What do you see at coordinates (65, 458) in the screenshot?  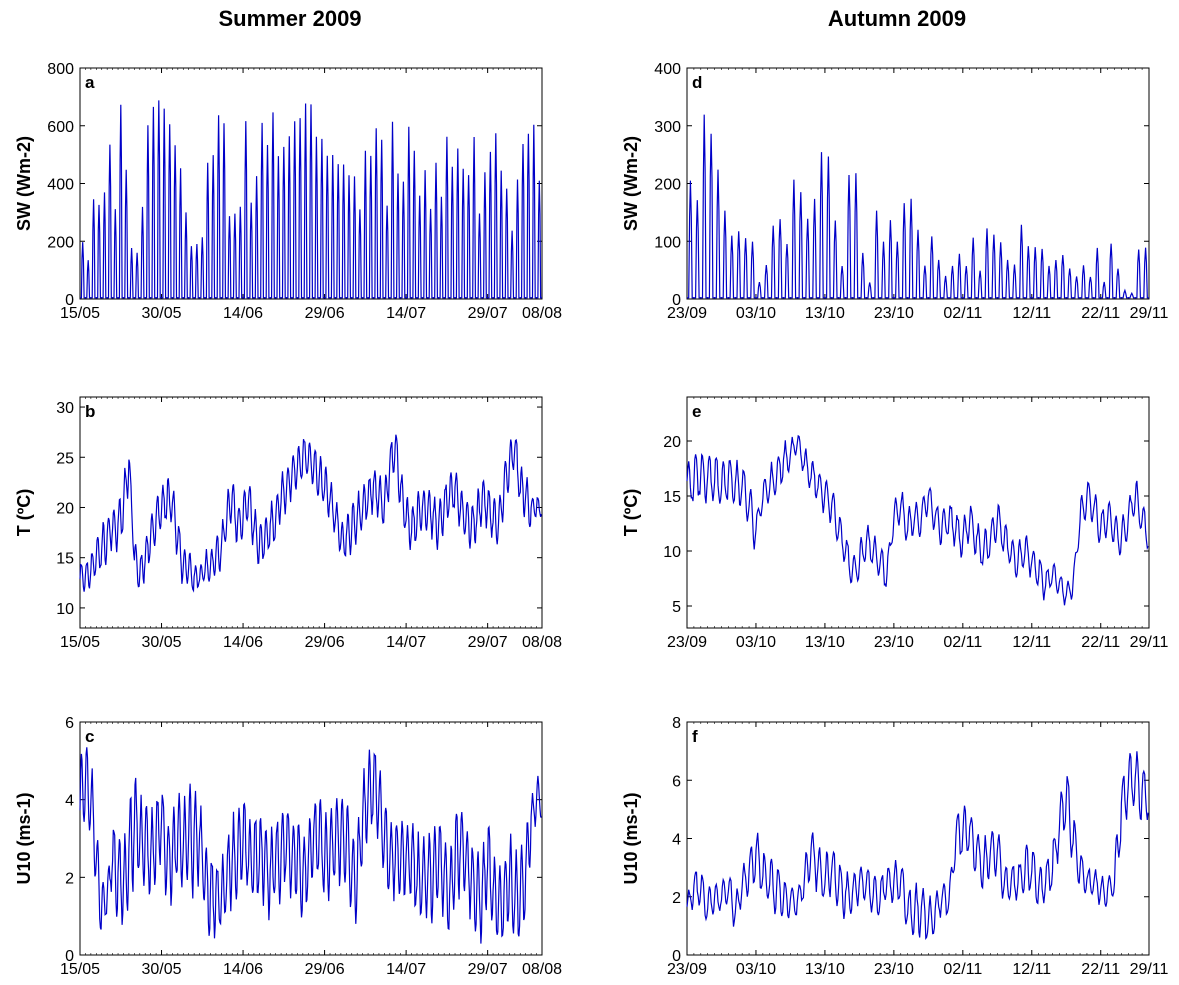 I see `y-tick-label: 25` at bounding box center [65, 458].